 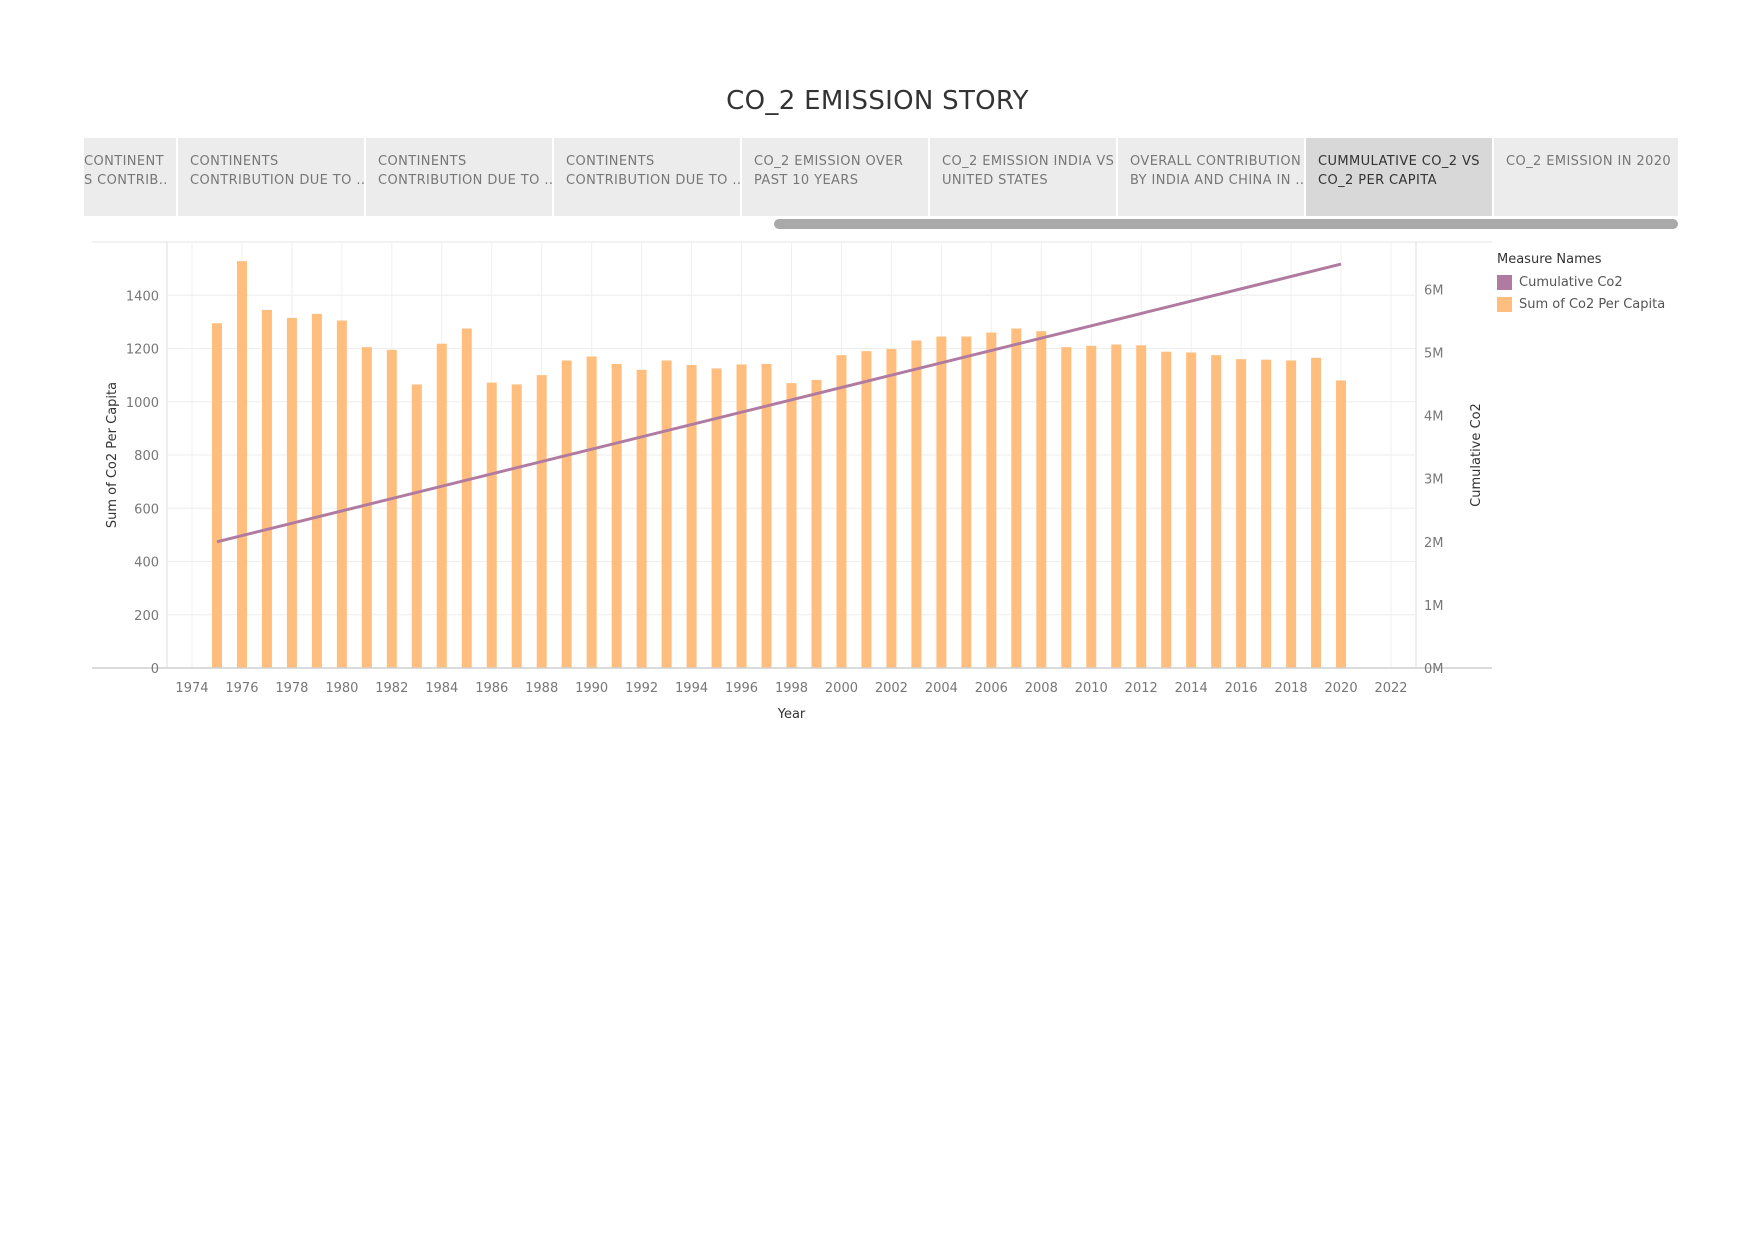 What do you see at coordinates (1434, 290) in the screenshot?
I see `y2-tick-label: 6M` at bounding box center [1434, 290].